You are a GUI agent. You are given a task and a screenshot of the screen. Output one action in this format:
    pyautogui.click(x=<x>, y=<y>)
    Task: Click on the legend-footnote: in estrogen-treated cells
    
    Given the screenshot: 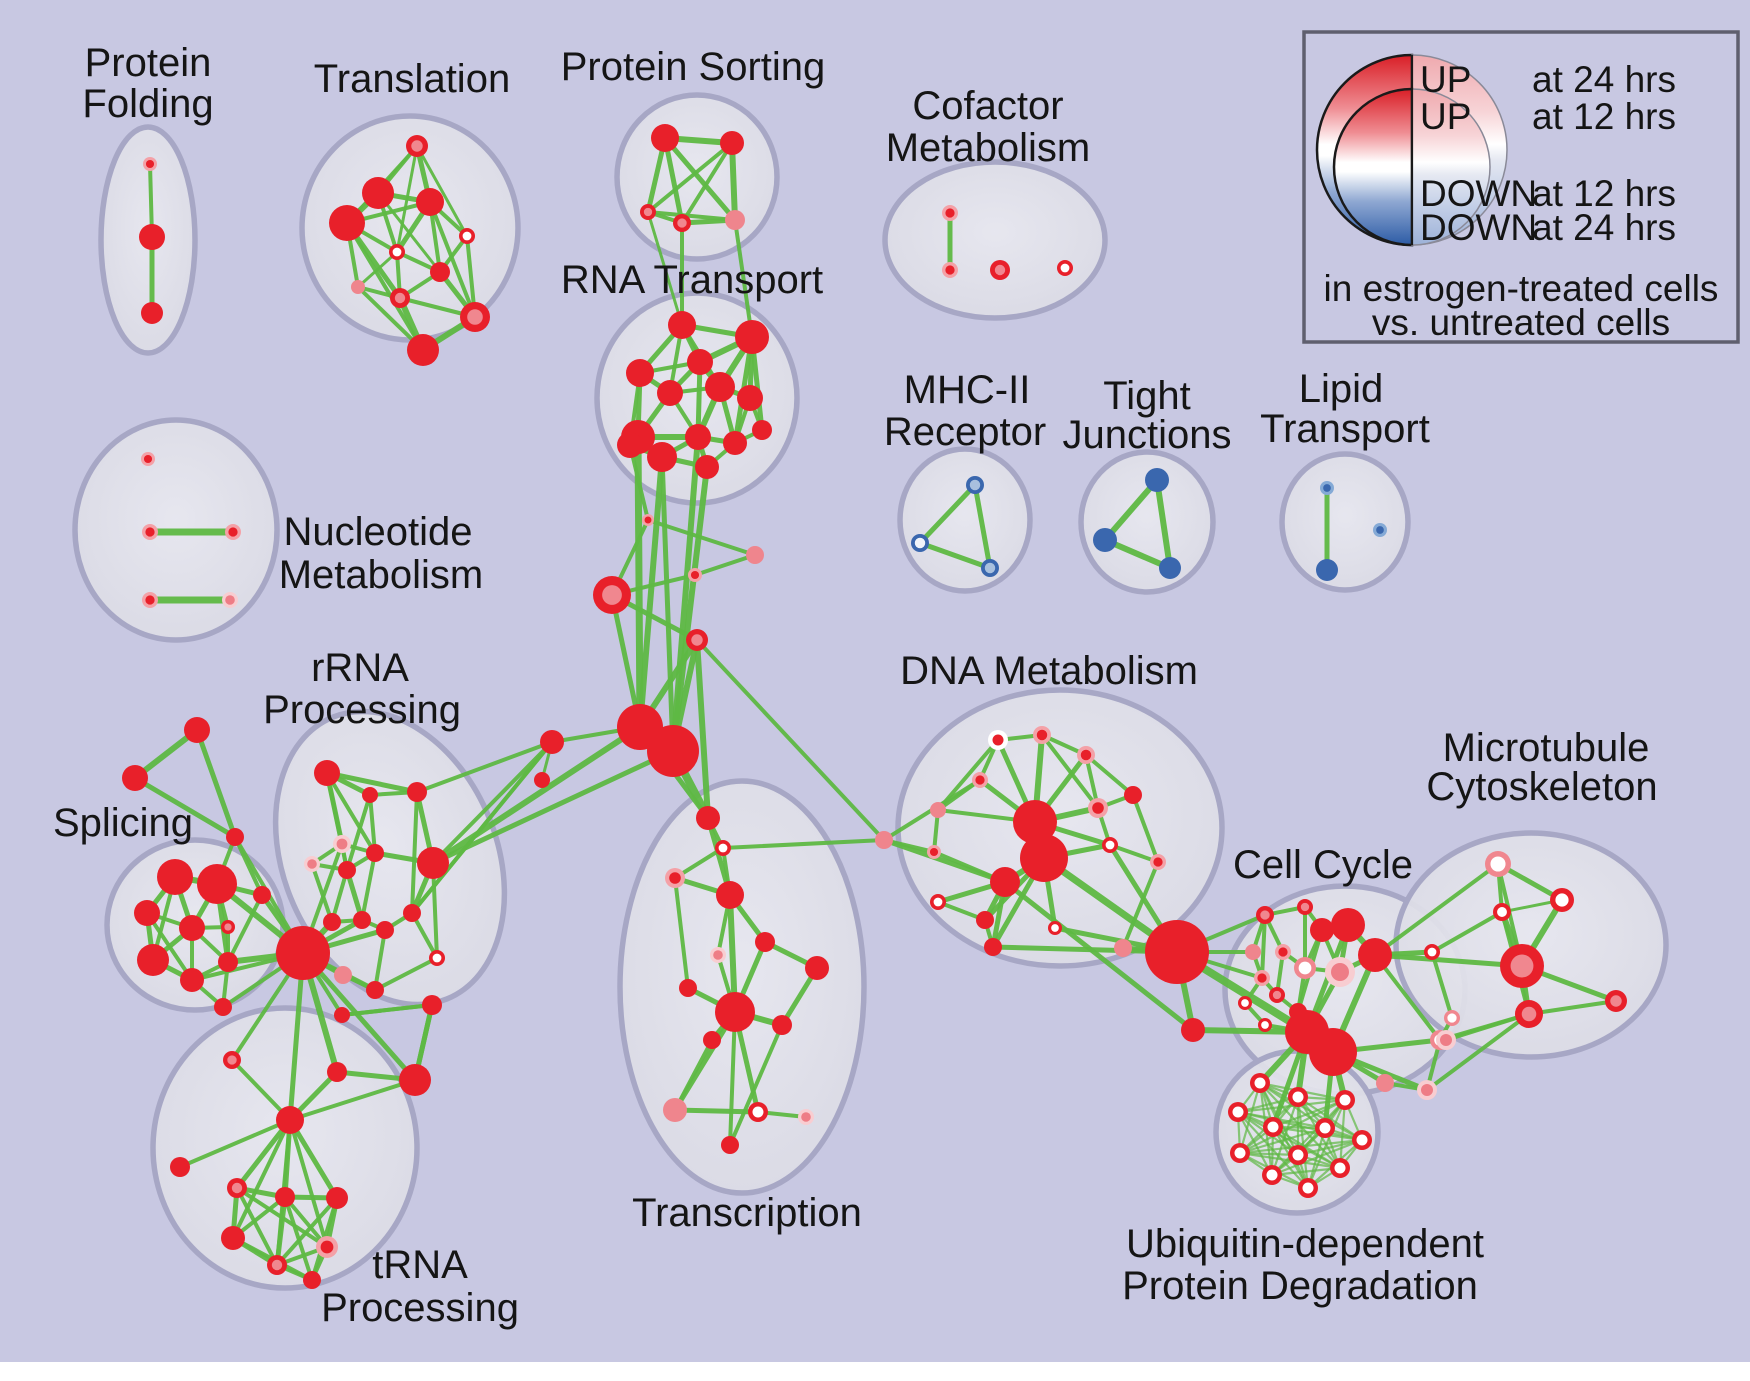 What is the action you would take?
    pyautogui.click(x=1521, y=288)
    